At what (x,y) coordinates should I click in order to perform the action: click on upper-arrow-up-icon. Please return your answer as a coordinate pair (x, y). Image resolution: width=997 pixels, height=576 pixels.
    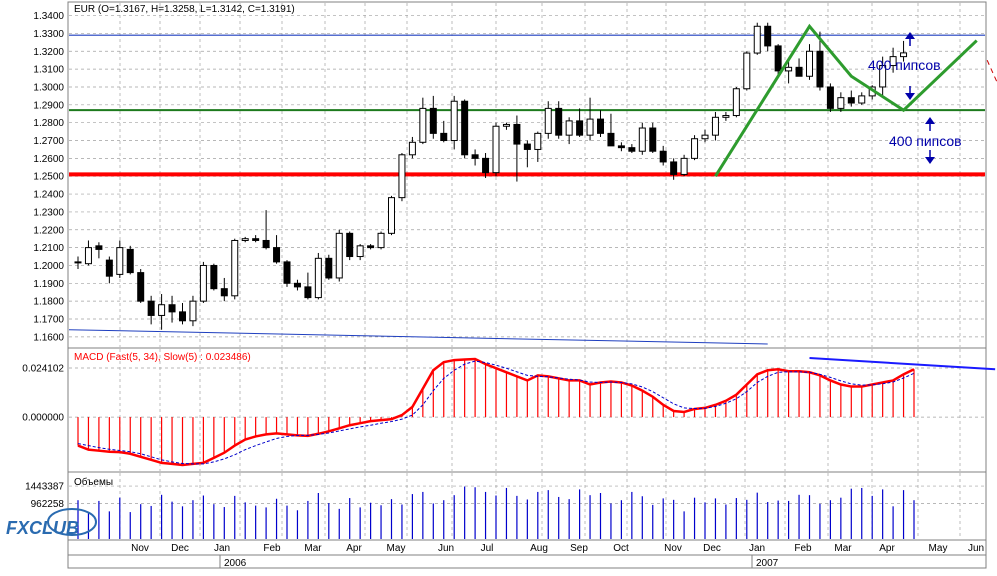
    Looking at the image, I should click on (910, 39).